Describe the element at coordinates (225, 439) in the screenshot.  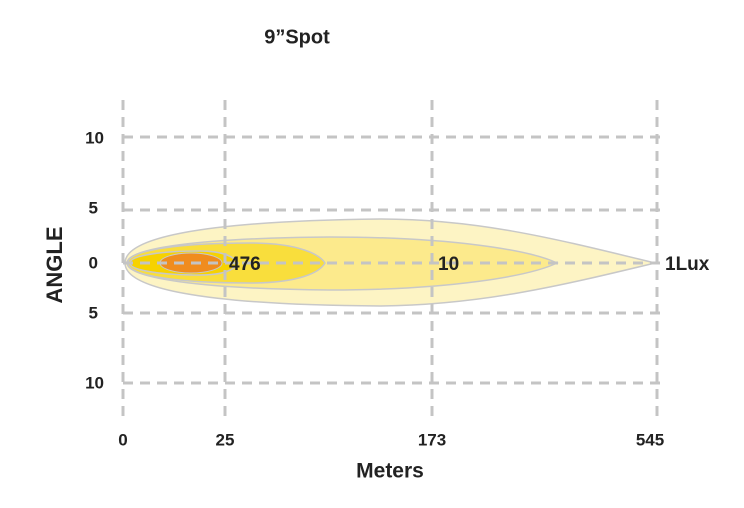
I see `x-tick-label: 25` at that location.